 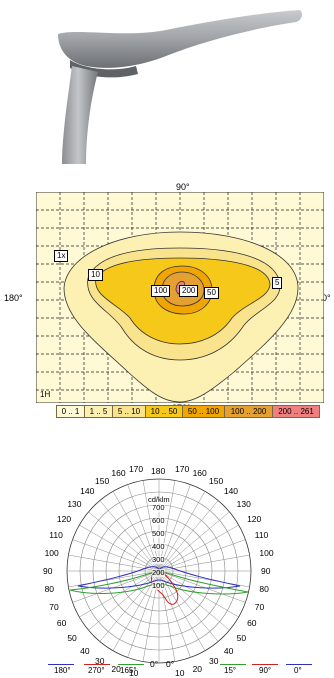 I want to click on polar-value-300: 300, so click(x=158, y=559).